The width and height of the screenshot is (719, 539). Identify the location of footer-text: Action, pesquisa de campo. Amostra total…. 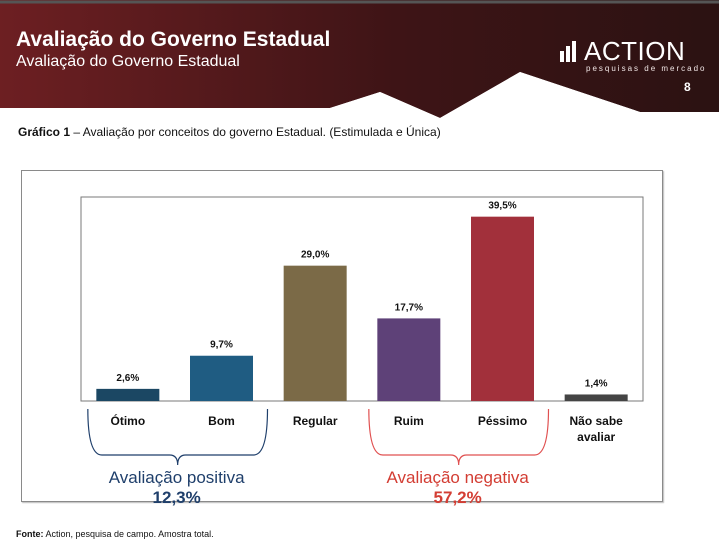
(128, 534).